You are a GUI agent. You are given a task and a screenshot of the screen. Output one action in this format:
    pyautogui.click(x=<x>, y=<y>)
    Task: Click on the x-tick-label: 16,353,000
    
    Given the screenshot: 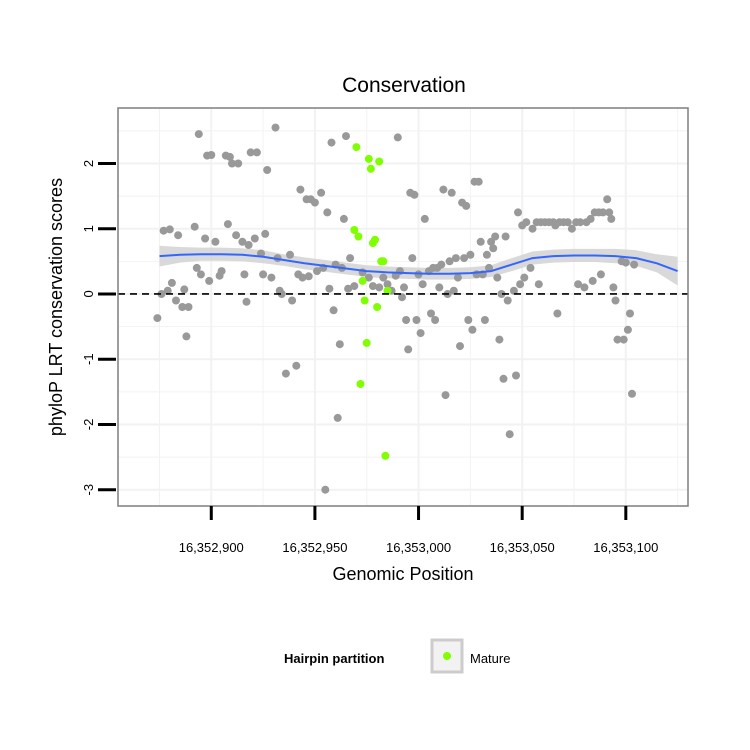 What is the action you would take?
    pyautogui.click(x=418, y=547)
    